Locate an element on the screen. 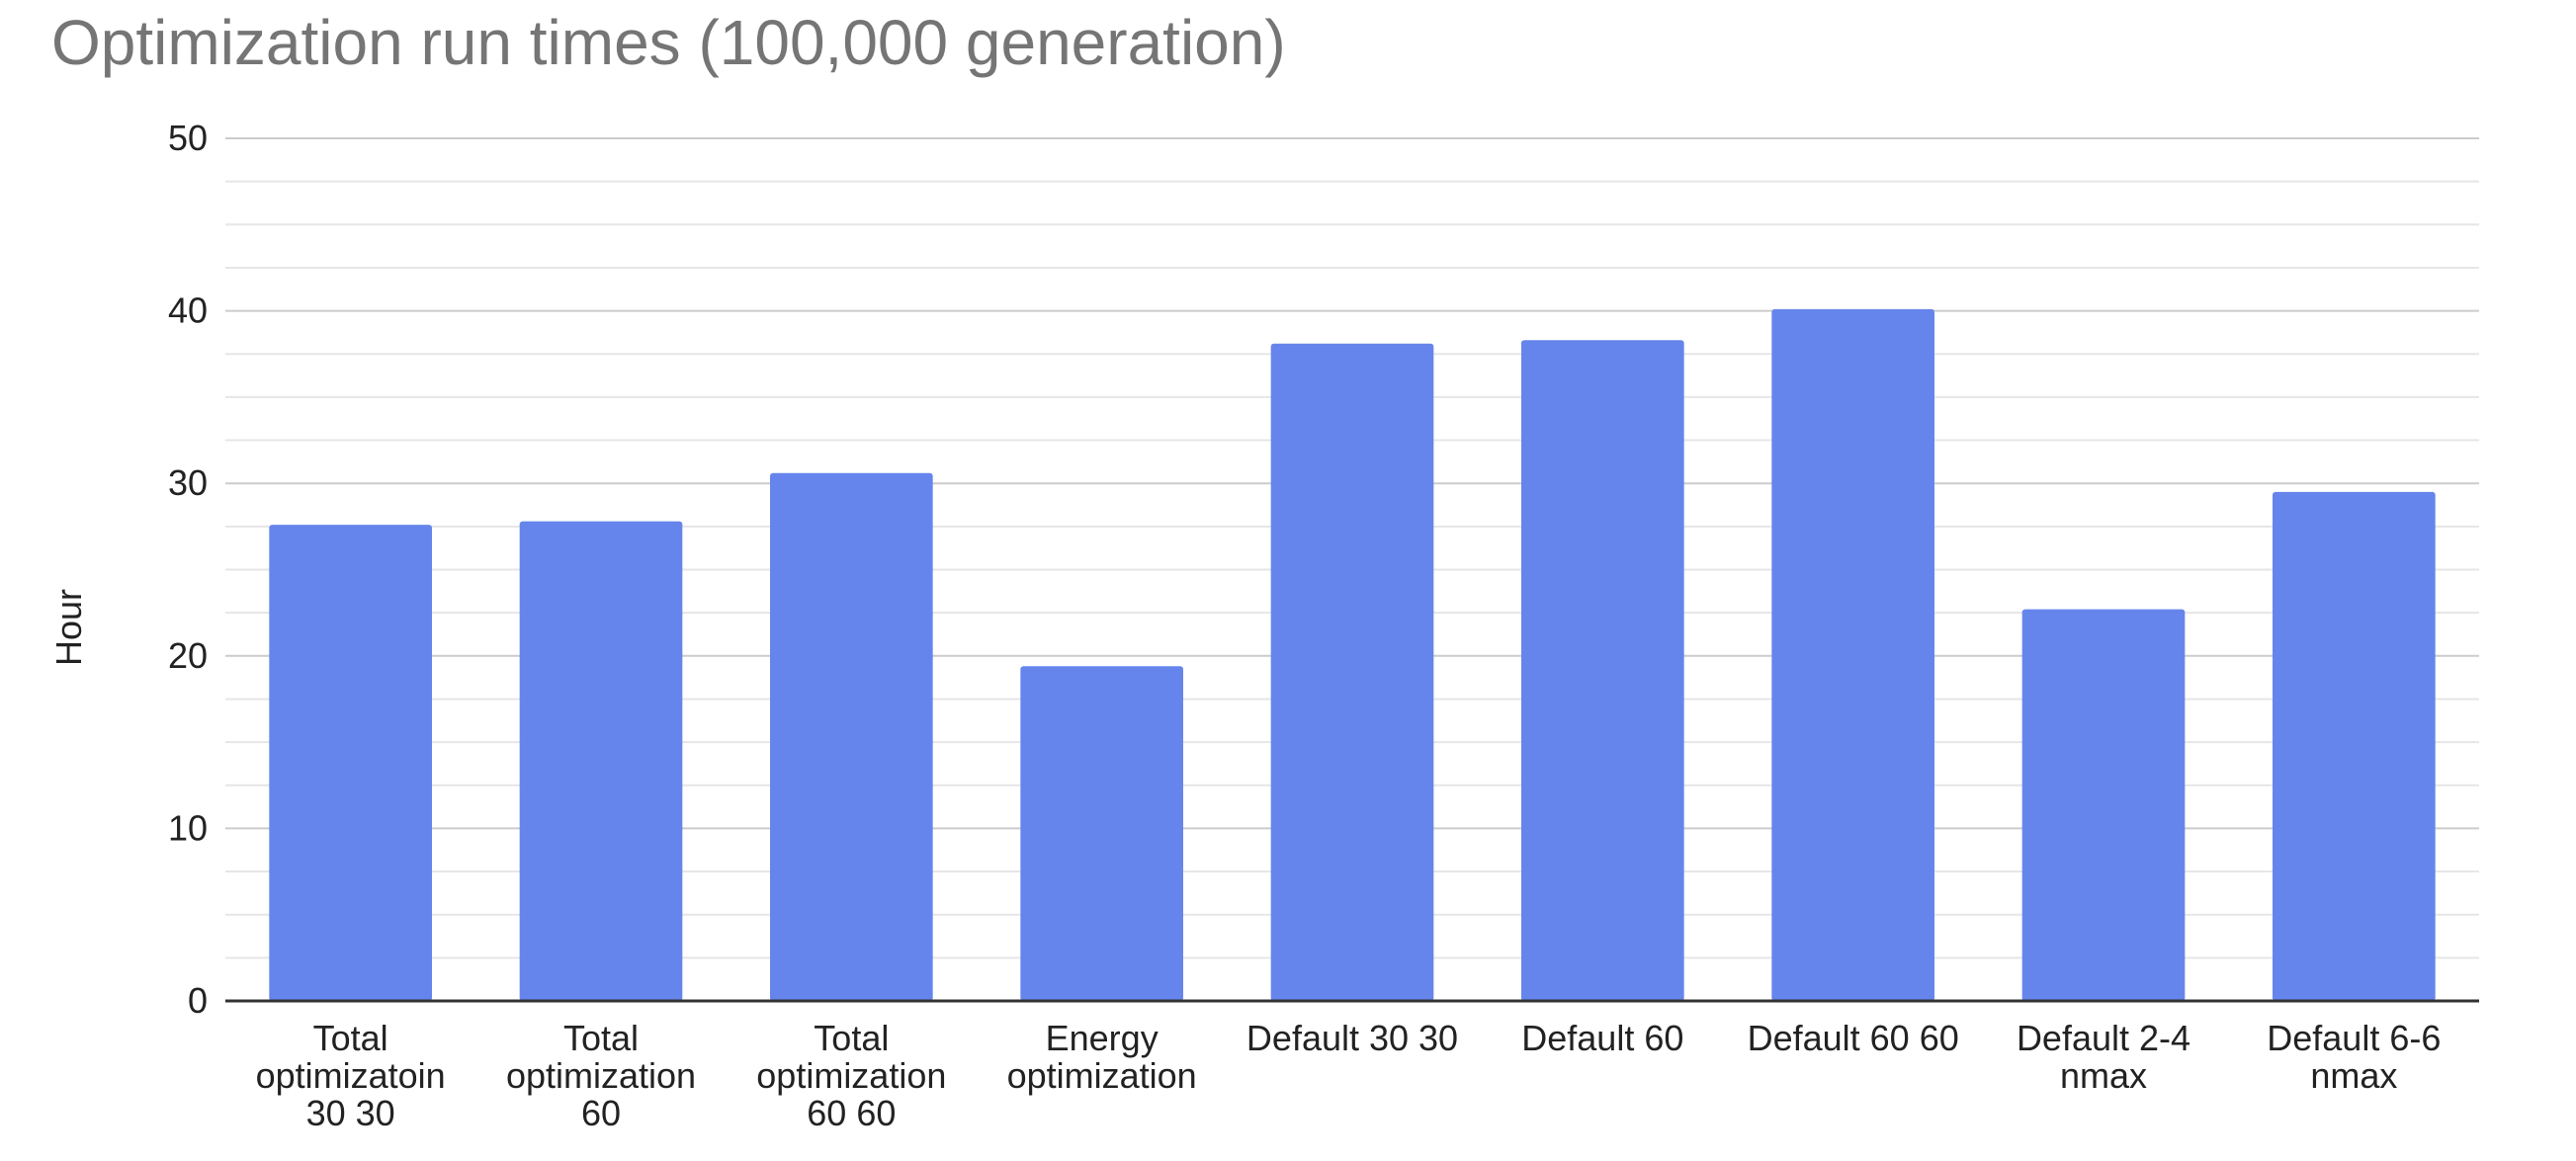 The width and height of the screenshot is (2576, 1161). x-category-label: Energy optimization is located at coordinates (1102, 1057).